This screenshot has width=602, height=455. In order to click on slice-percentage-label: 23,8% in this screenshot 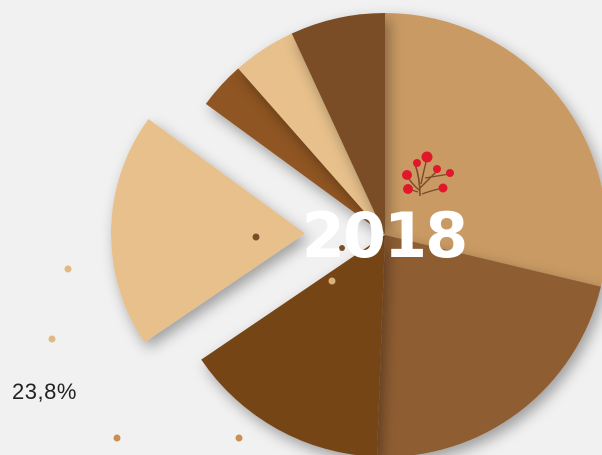, I will do `click(44, 391)`.